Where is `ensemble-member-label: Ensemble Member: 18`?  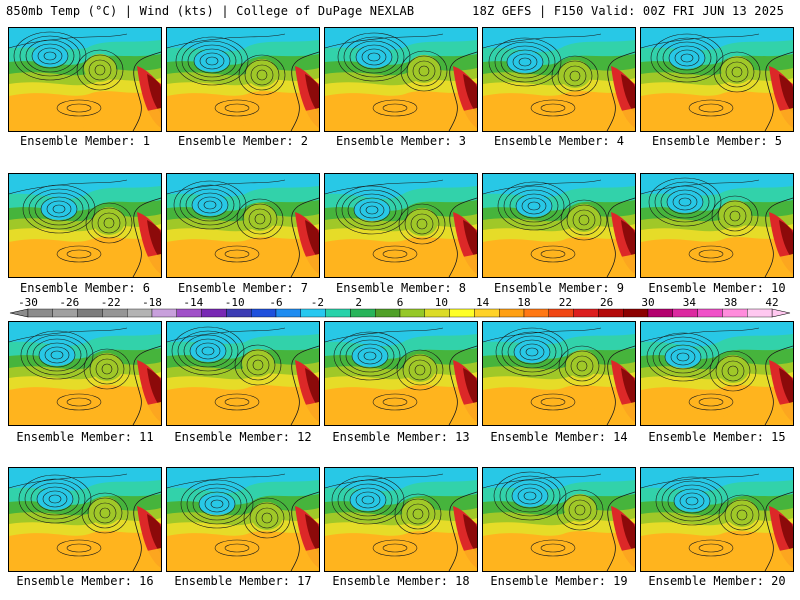 ensemble-member-label: Ensemble Member: 18 is located at coordinates (401, 581).